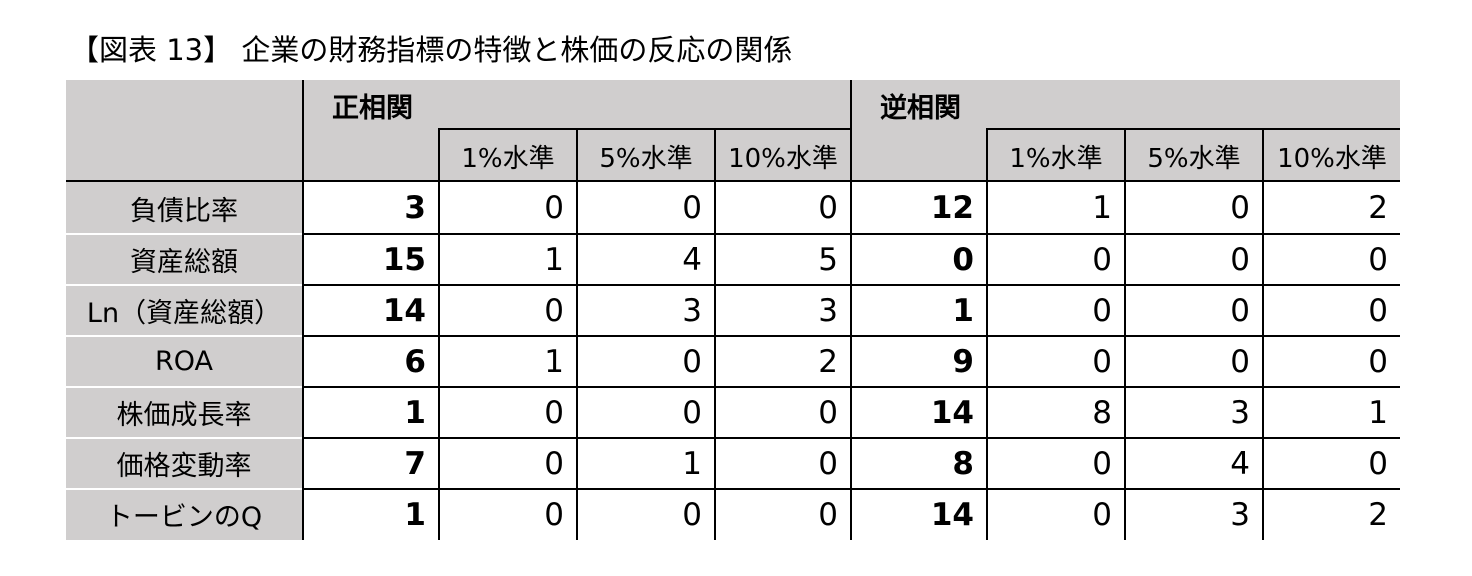  What do you see at coordinates (1194, 156) in the screenshot?
I see `header-negative-5pct: 5%水準` at bounding box center [1194, 156].